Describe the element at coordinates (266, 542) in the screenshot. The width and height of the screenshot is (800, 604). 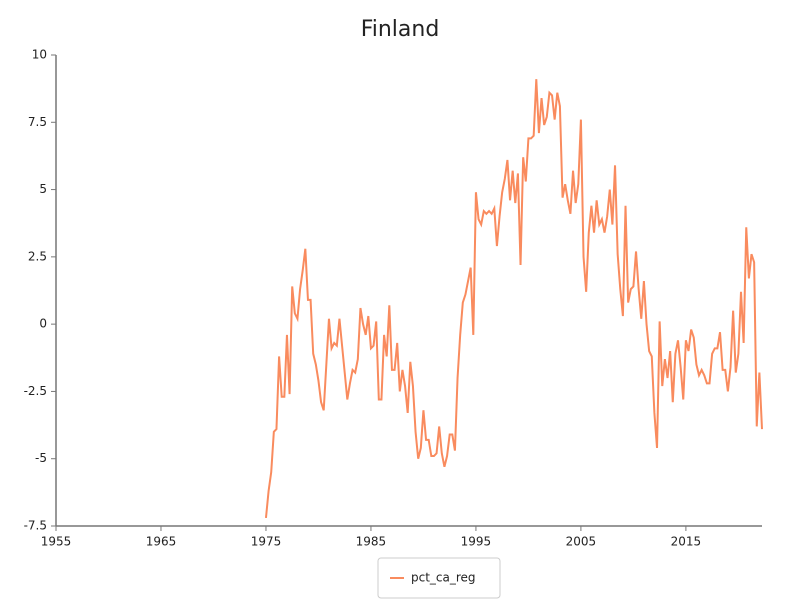
I see `x-tick-label: 1975` at that location.